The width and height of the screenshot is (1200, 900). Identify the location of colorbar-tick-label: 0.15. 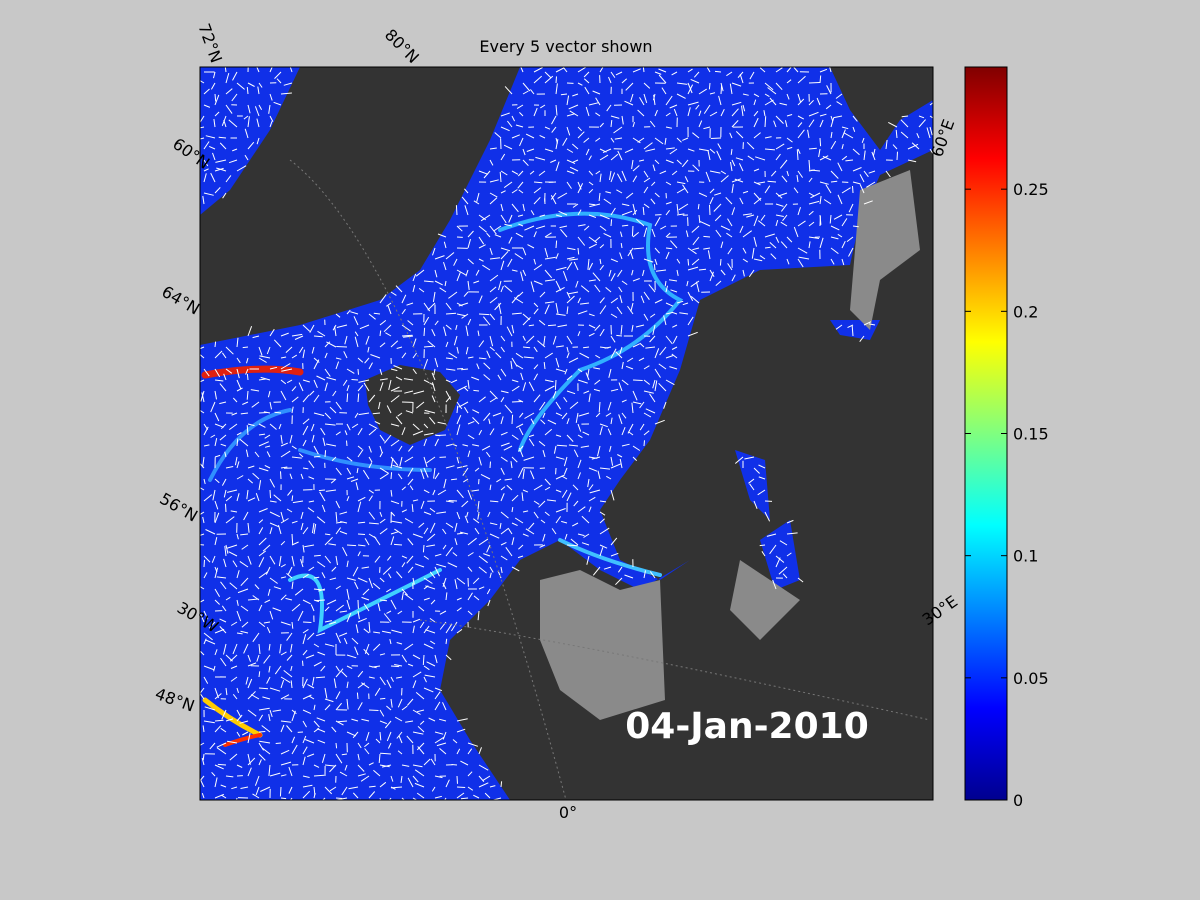
(1031, 434).